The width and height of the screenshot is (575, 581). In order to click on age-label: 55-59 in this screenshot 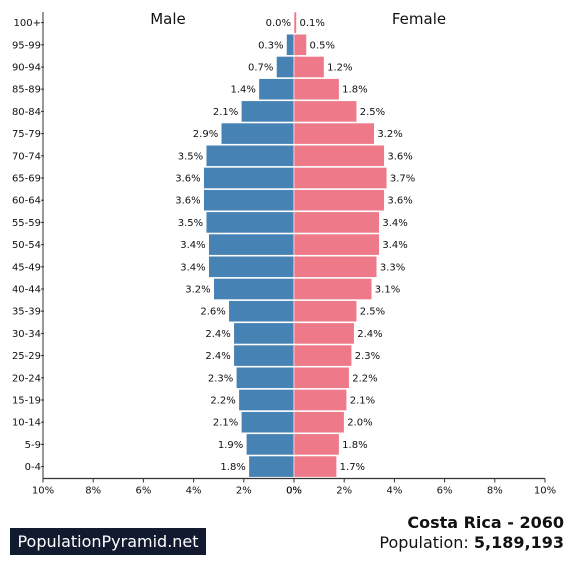, I will do `click(26, 223)`.